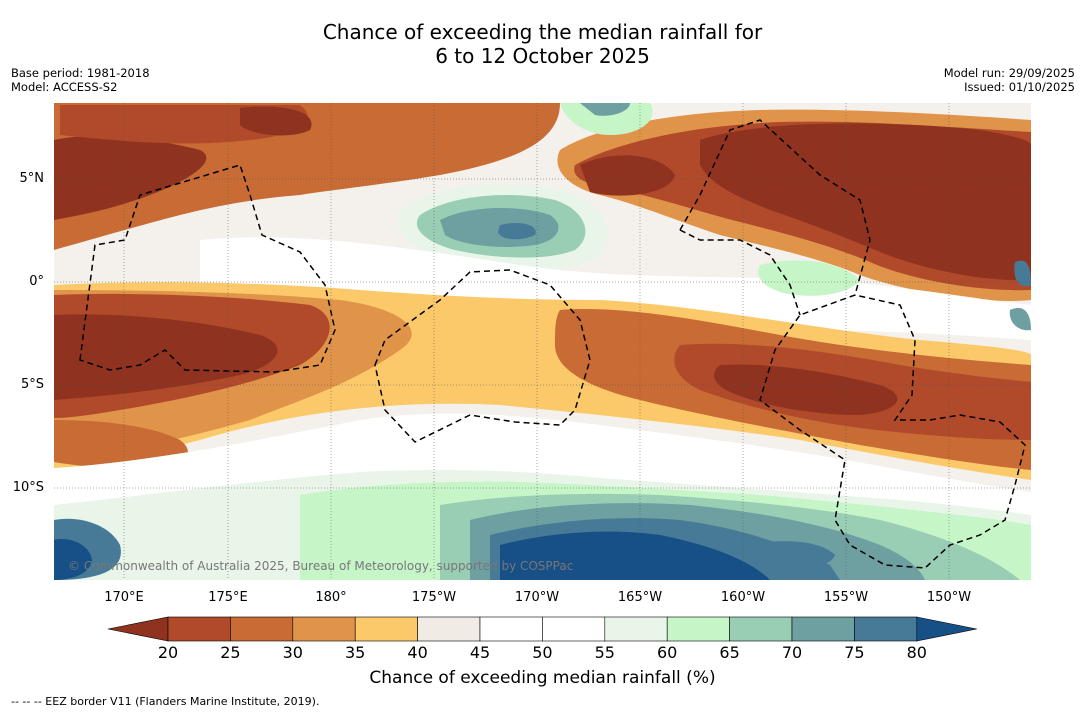 The height and width of the screenshot is (713, 1085). Describe the element at coordinates (604, 652) in the screenshot. I see `colorbar-tick-label: 55` at that location.